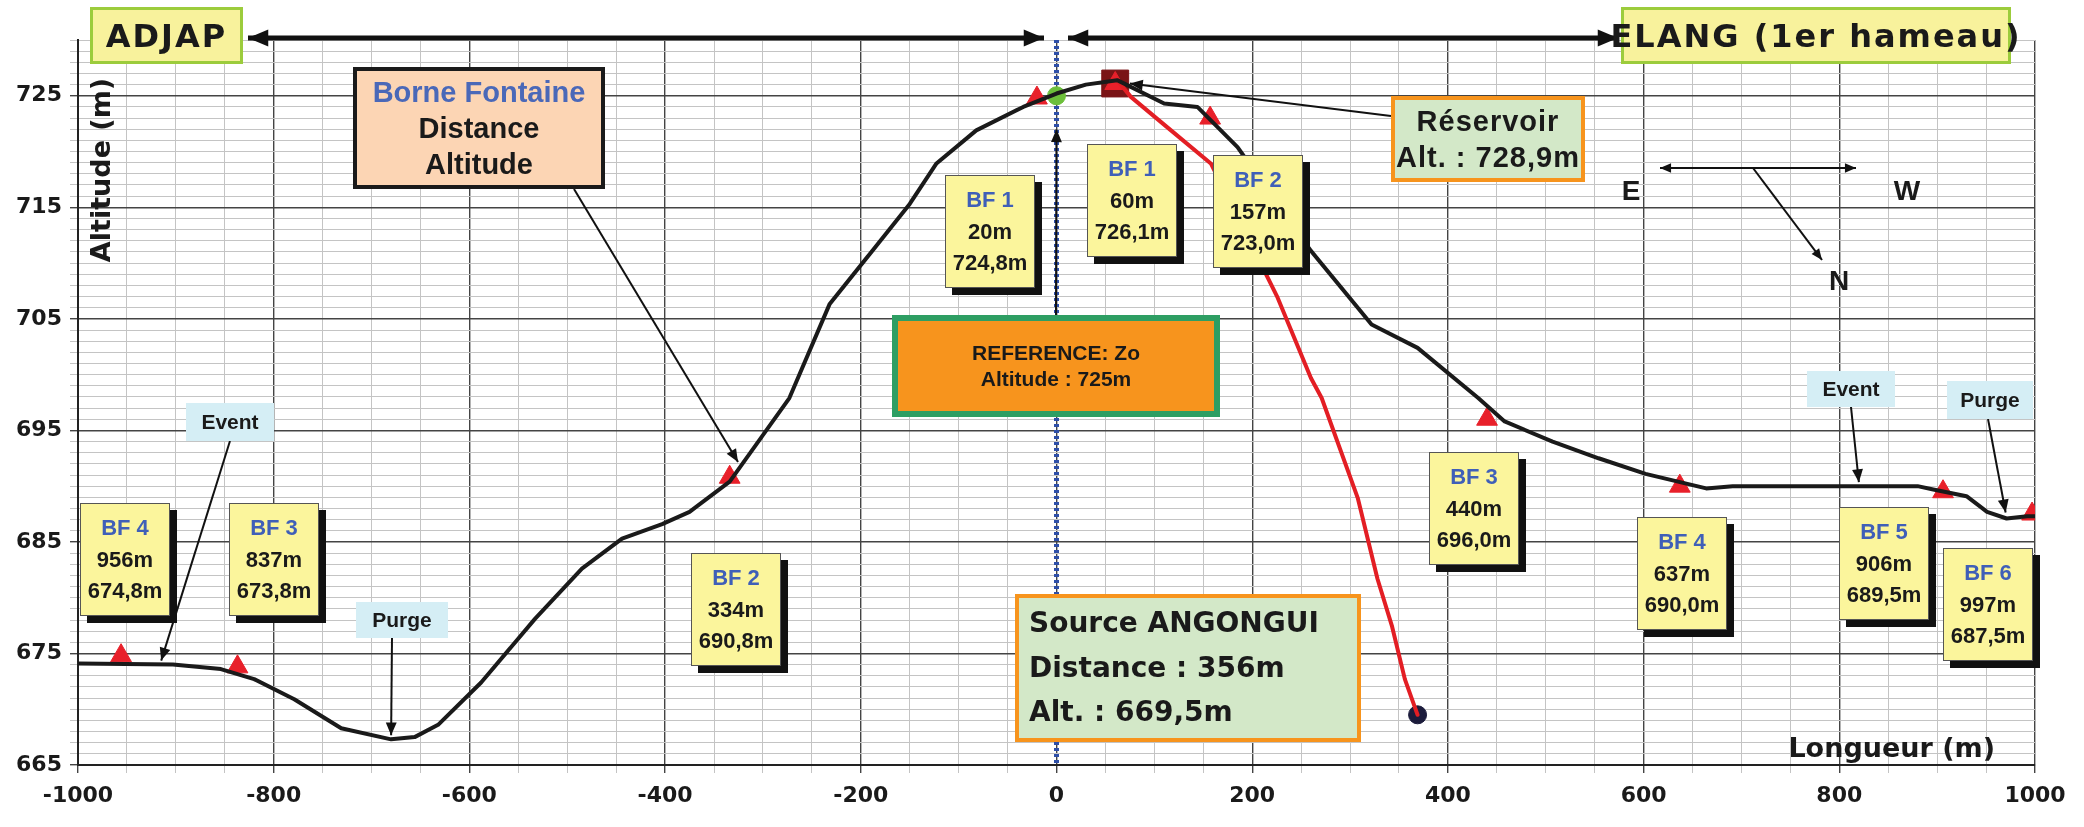 The height and width of the screenshot is (827, 2084). Describe the element at coordinates (1907, 190) in the screenshot. I see `annotation: W` at that location.